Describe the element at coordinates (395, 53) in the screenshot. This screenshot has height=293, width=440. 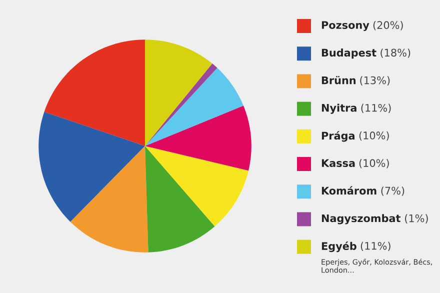
I see `data-label: (18%)` at that location.